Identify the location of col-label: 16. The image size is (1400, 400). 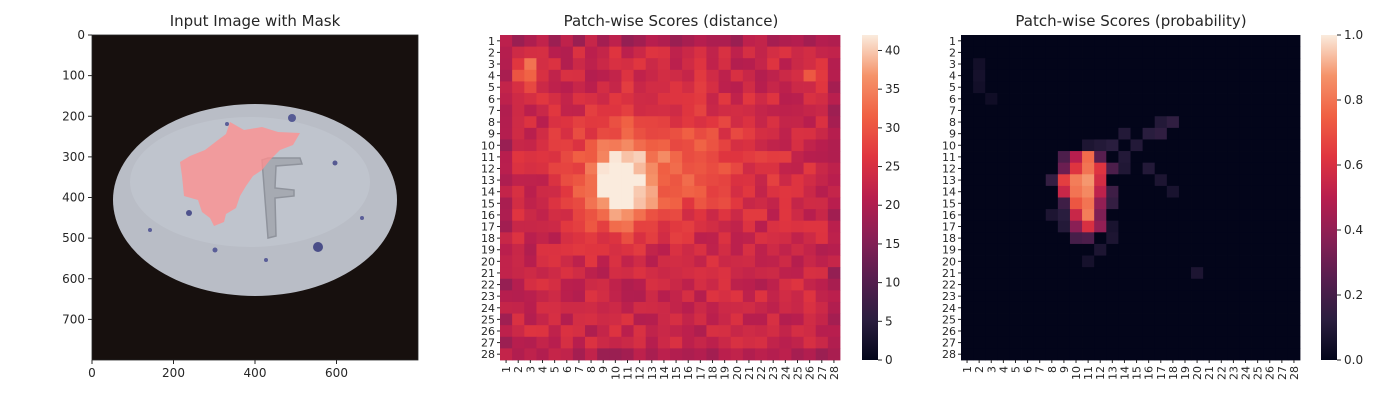
(1149, 373).